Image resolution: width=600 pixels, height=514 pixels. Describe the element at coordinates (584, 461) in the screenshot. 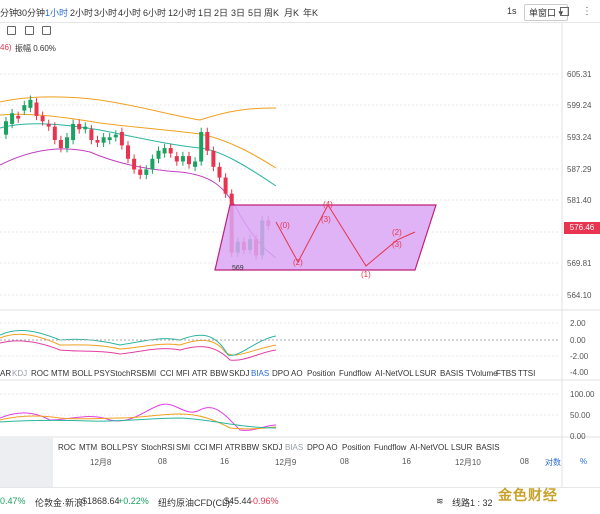

I see `percent-scale-toggle: %` at that location.